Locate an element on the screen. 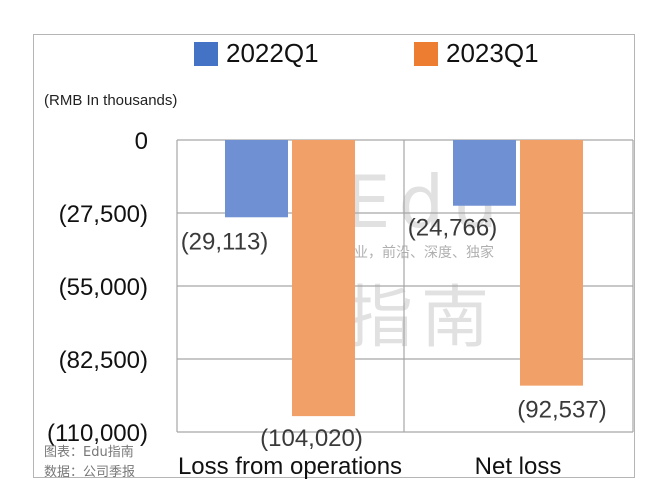  data-label: (29,113) is located at coordinates (225, 241).